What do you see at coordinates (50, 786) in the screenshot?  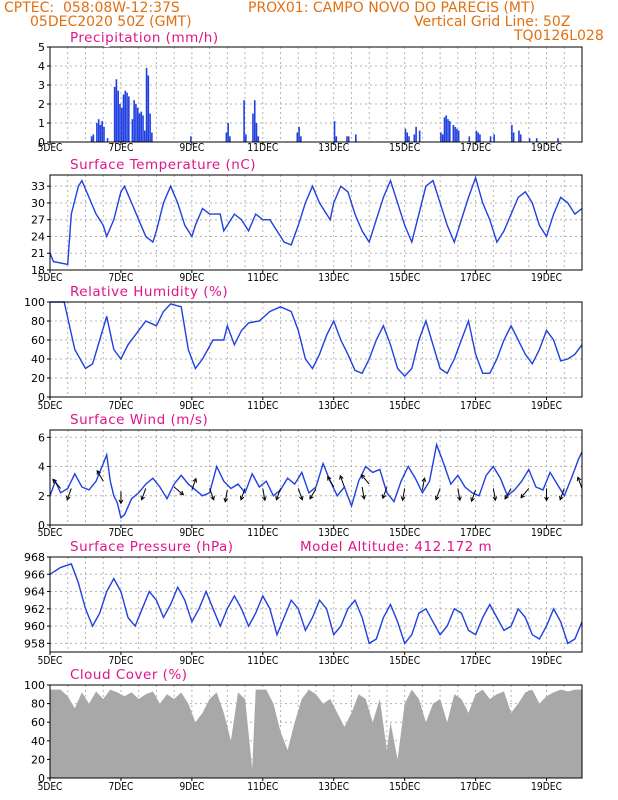 I see `x-tick-label: 5DEC` at bounding box center [50, 786].